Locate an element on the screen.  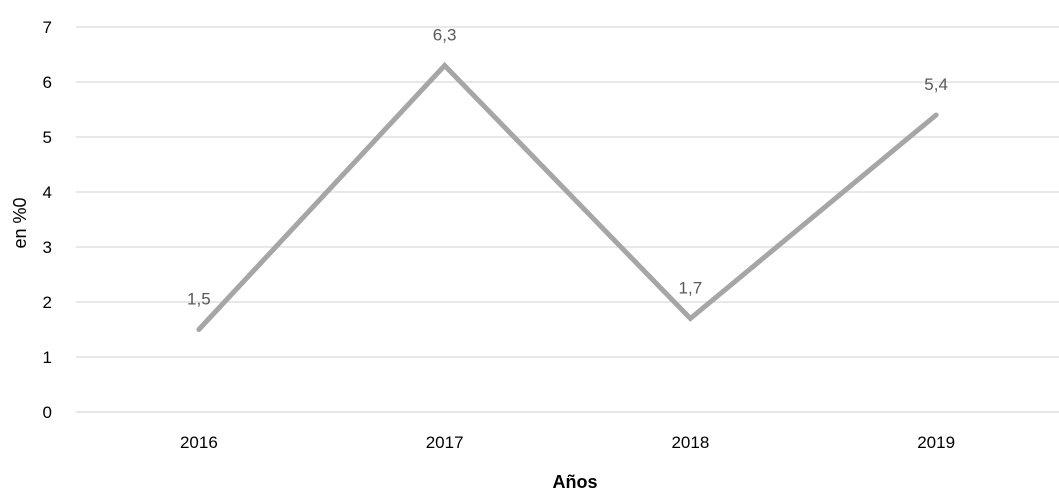
x-axis-ticks: 2016 2017 2018 2019 is located at coordinates (567, 442).